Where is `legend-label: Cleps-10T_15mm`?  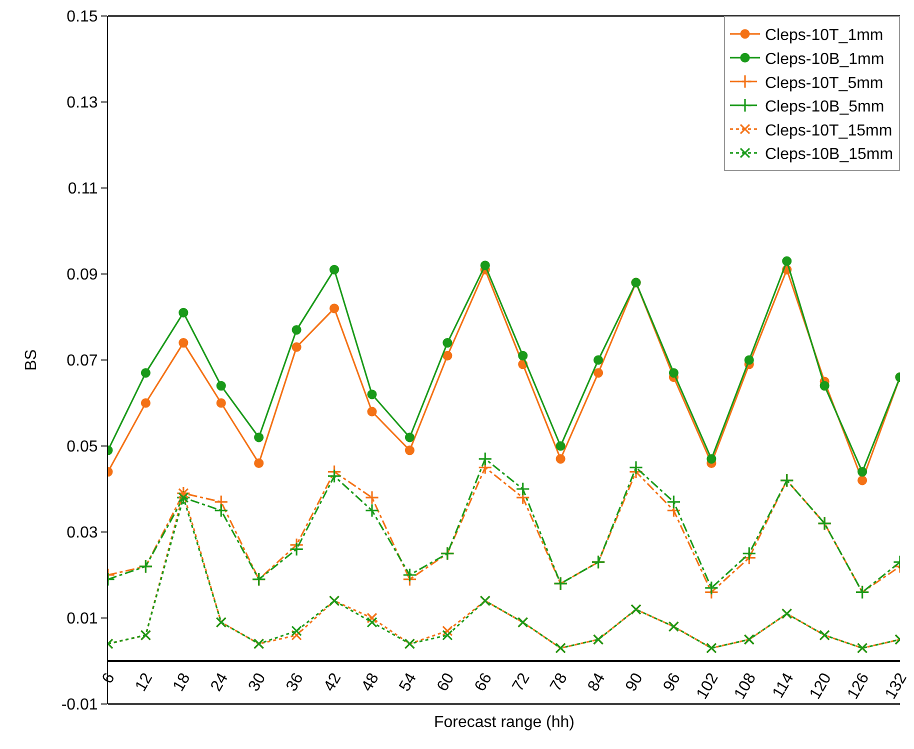 legend-label: Cleps-10T_15mm is located at coordinates (828, 131).